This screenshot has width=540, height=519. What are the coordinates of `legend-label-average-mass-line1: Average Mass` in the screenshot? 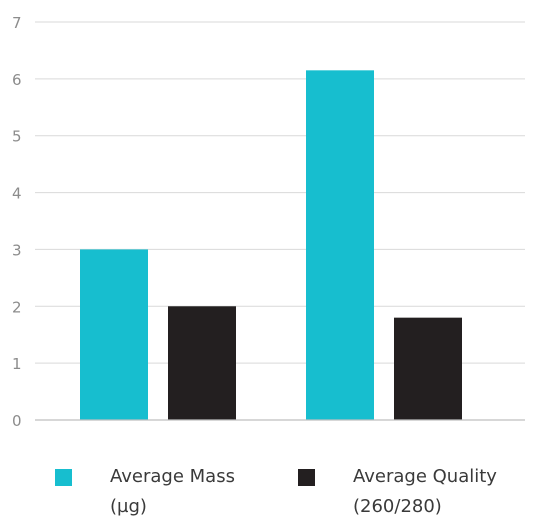 It's located at (172, 476).